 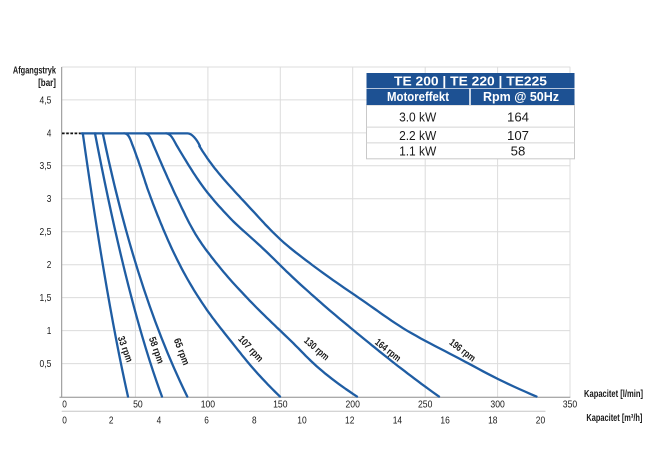 What do you see at coordinates (470, 80) in the screenshot?
I see `svg-text: TE 200 | TE 220 | TE225` at bounding box center [470, 80].